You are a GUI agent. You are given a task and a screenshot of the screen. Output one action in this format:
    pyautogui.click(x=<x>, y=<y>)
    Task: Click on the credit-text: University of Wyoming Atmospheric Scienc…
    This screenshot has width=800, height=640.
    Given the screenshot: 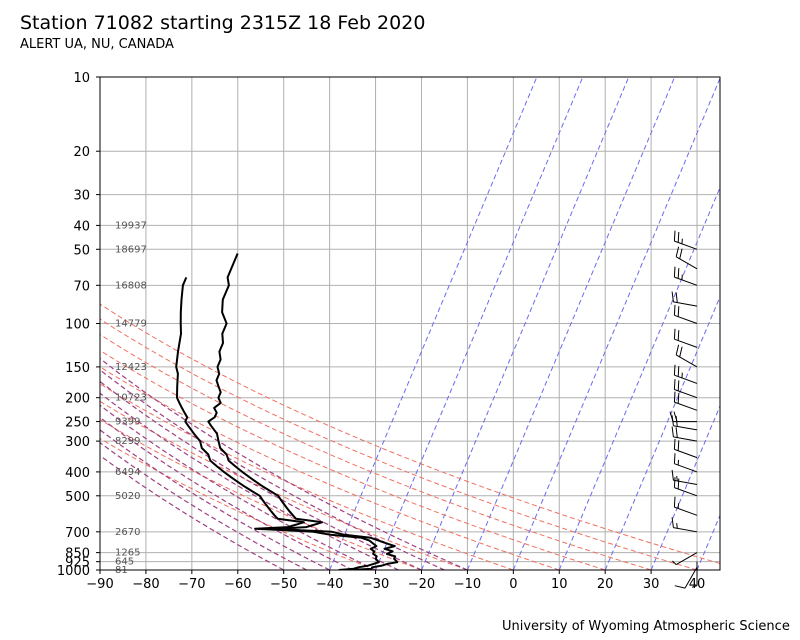 What is the action you would take?
    pyautogui.click(x=646, y=626)
    